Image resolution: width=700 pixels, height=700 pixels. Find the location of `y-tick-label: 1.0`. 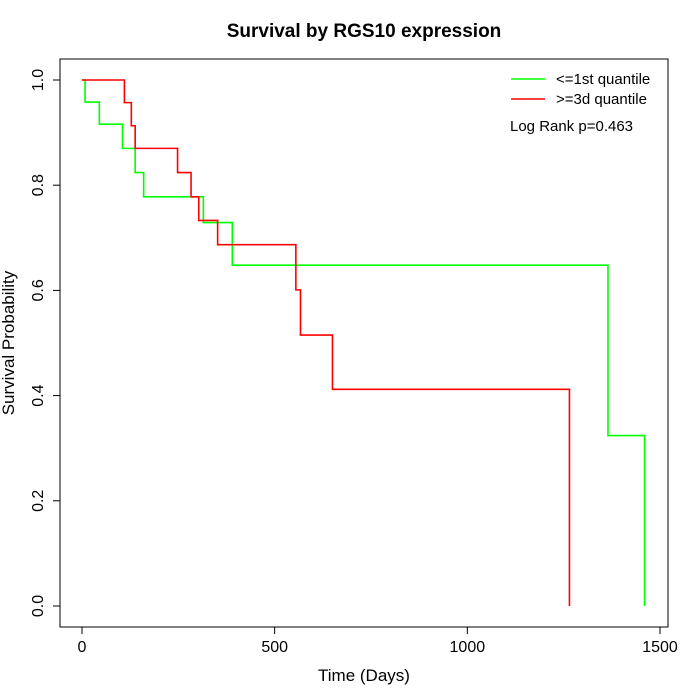

y-tick-label: 1.0 is located at coordinates (38, 80).